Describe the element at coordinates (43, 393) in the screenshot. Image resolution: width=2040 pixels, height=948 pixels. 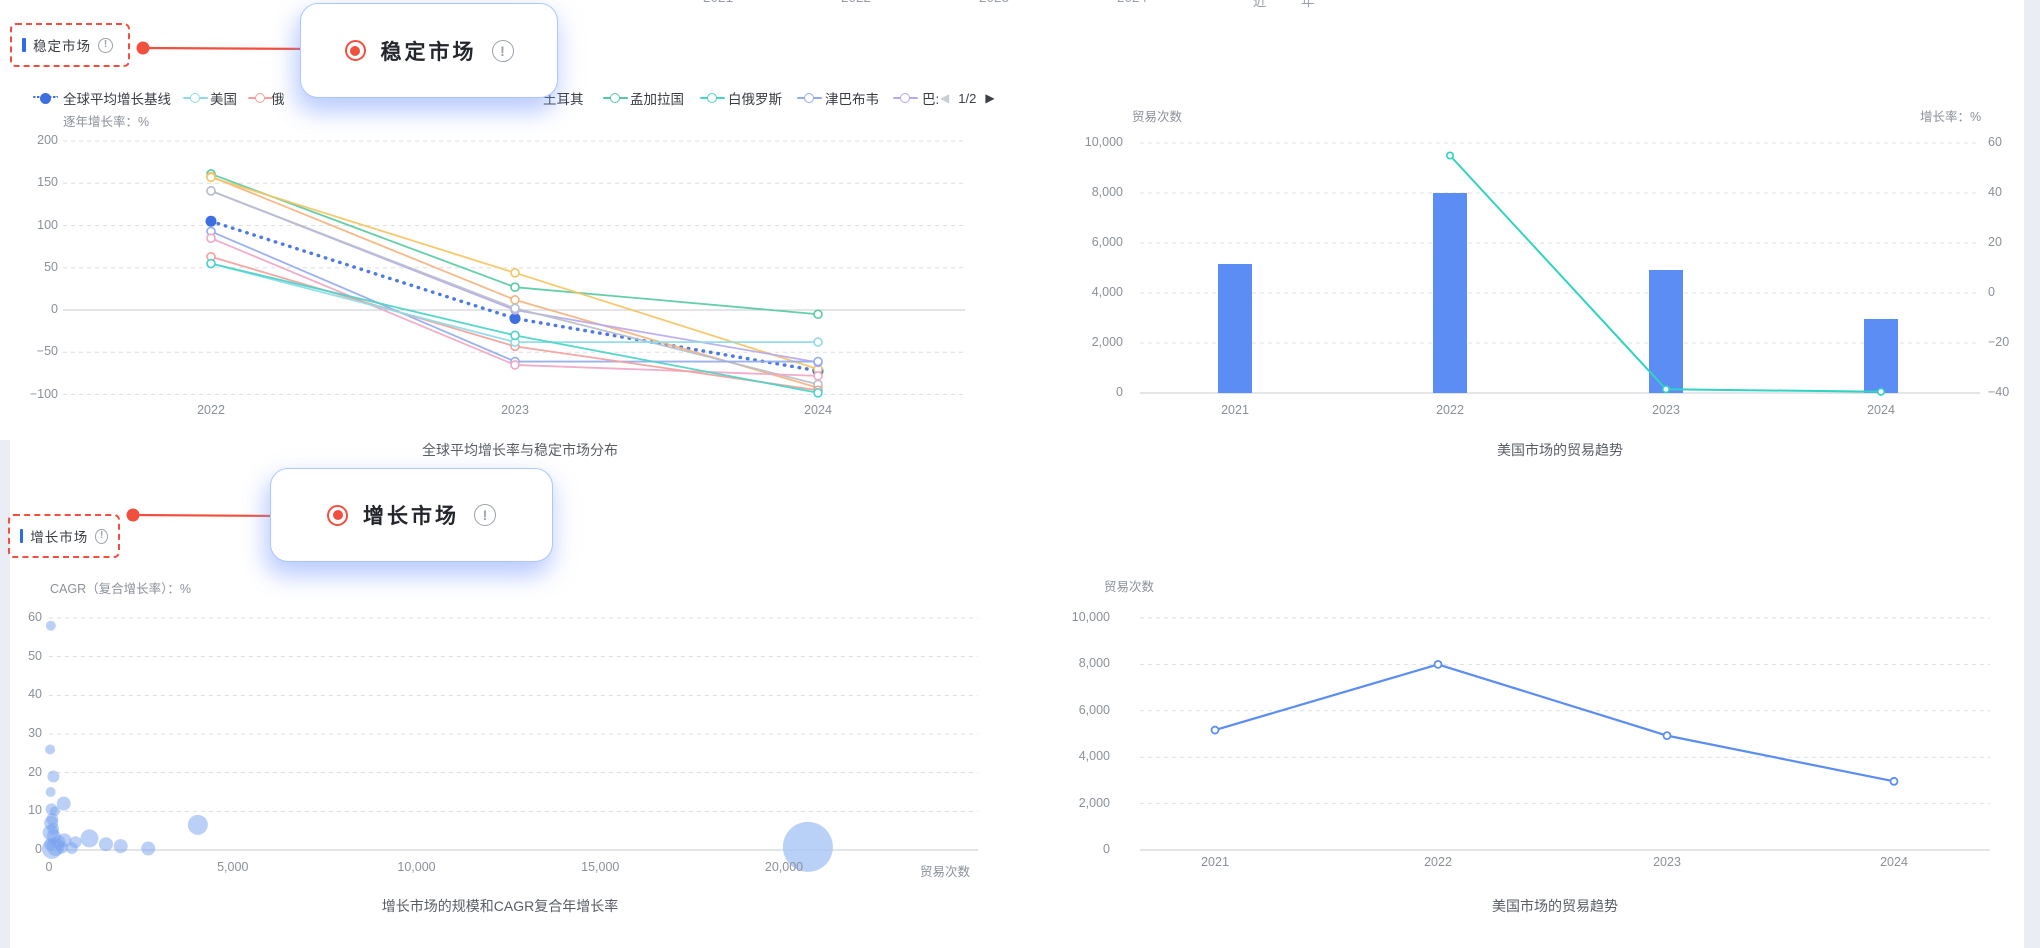
I see `c1-ytick: −100` at that location.